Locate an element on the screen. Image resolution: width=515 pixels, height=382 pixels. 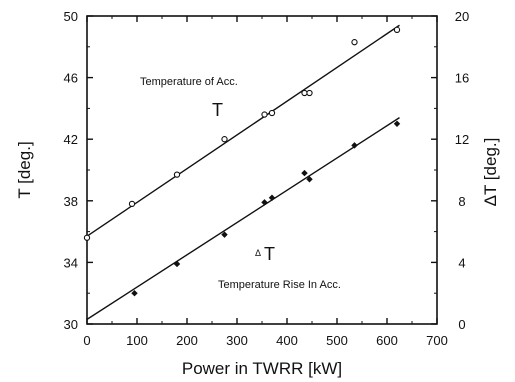
y2-axis-label: ΔT [deg.] is located at coordinates (490, 172).